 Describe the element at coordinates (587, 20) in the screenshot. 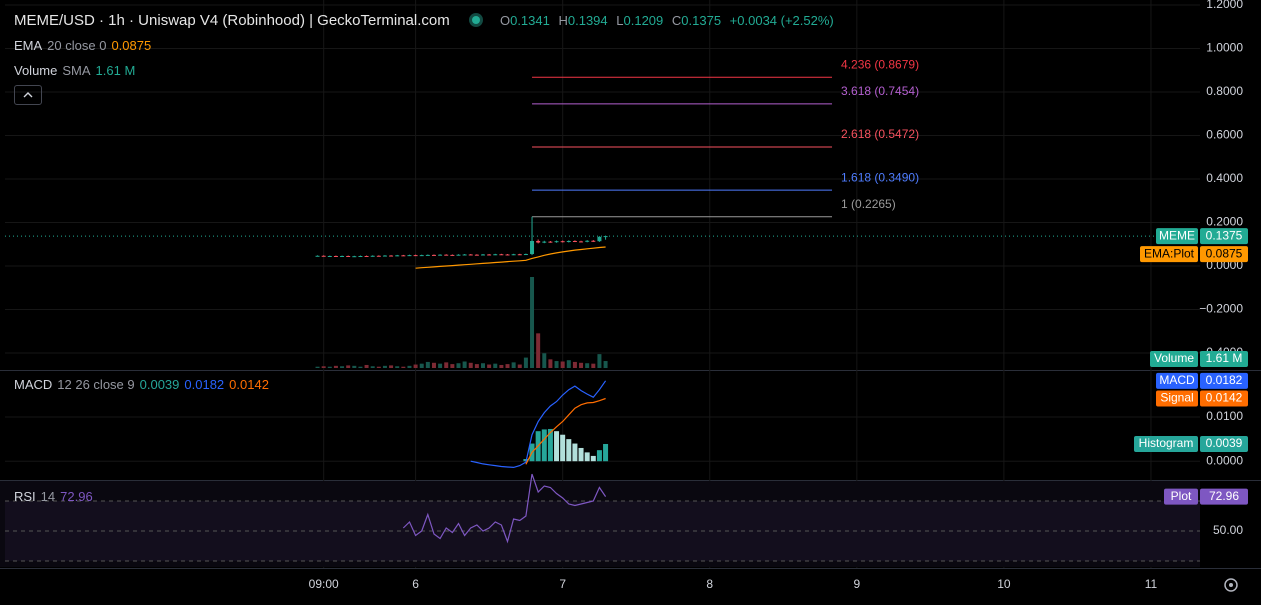

I see `ohlc-value: 0.1394` at that location.